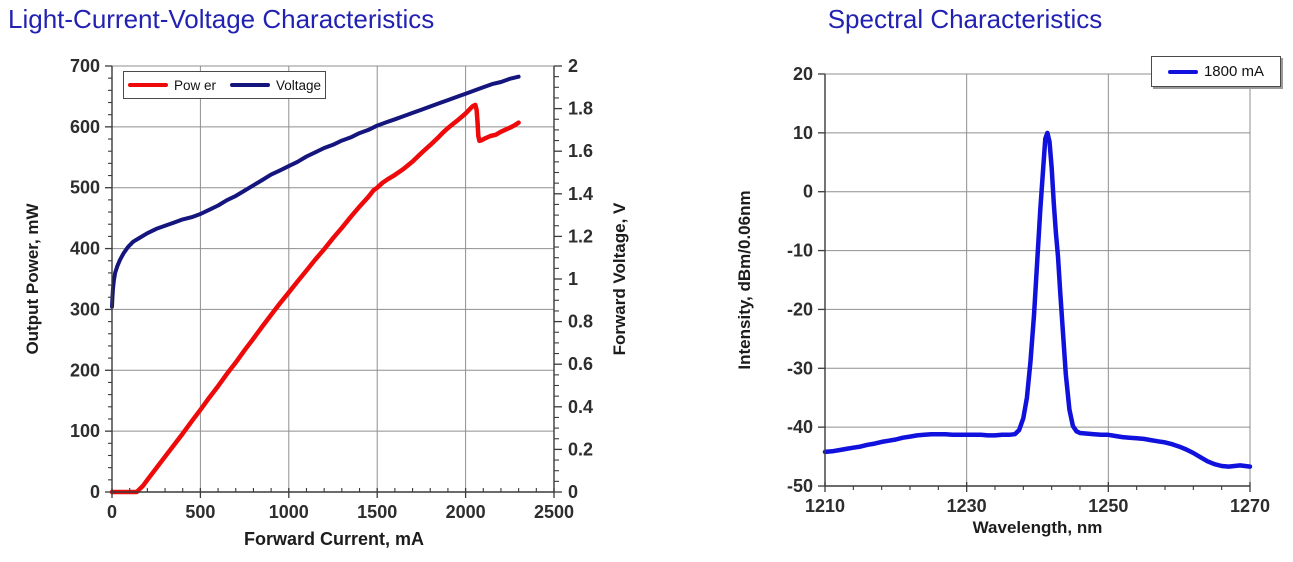  Describe the element at coordinates (800, 427) in the screenshot. I see `svg-text: -40` at that location.